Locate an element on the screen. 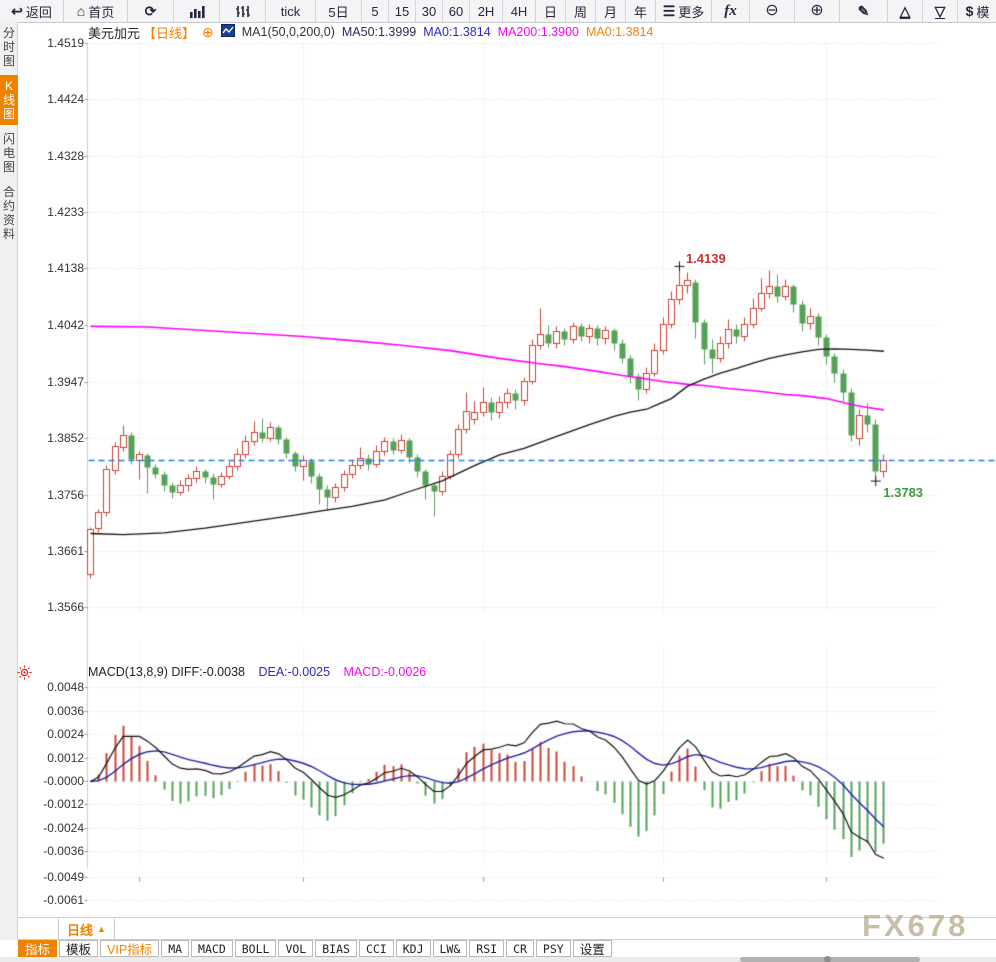 This screenshot has width=996, height=962. price-axis-label: 1.4424 is located at coordinates (65, 99).